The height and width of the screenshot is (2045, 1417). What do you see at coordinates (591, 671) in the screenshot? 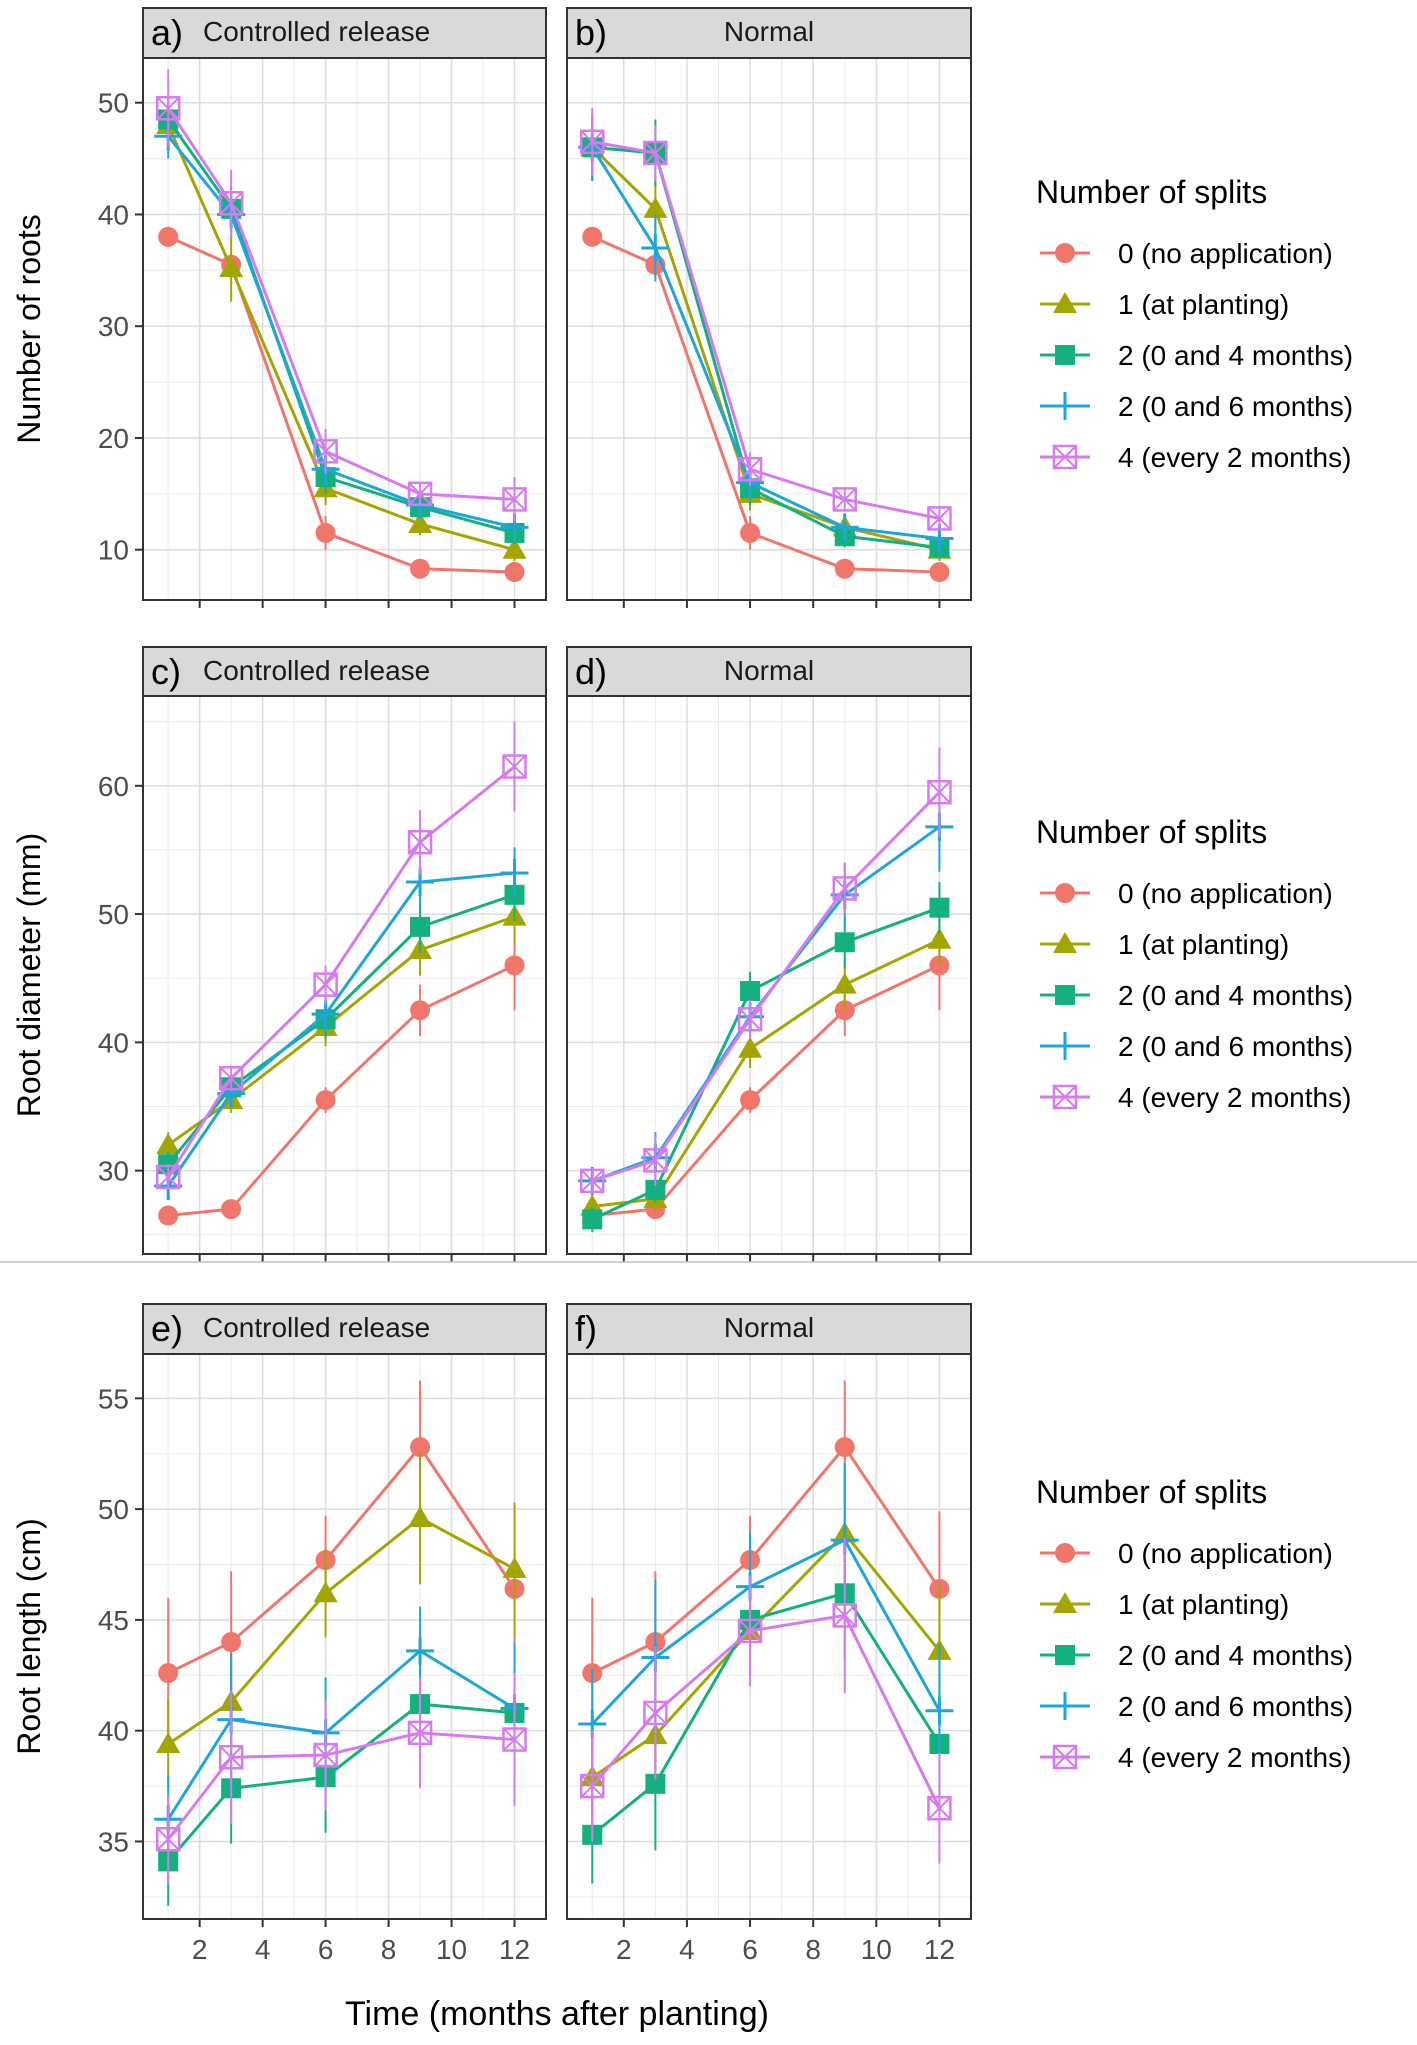
I see `panel-letter: d)` at bounding box center [591, 671].